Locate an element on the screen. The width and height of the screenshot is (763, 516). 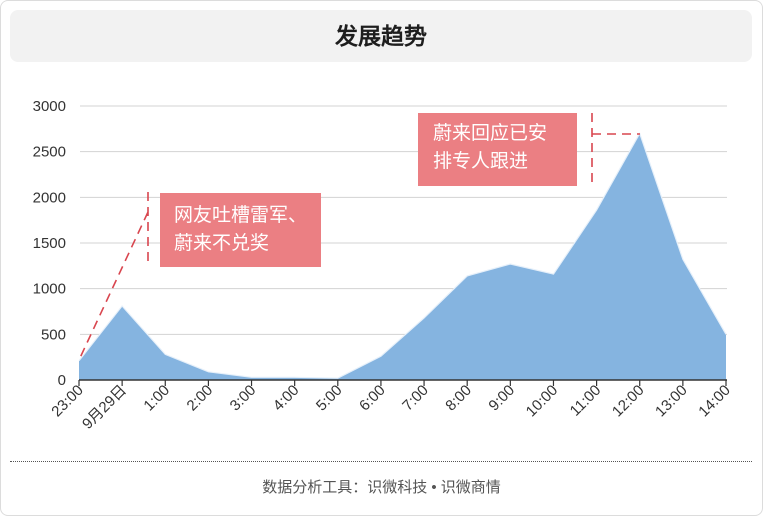
x-tick-label: 7:00 is located at coordinates (415, 398).